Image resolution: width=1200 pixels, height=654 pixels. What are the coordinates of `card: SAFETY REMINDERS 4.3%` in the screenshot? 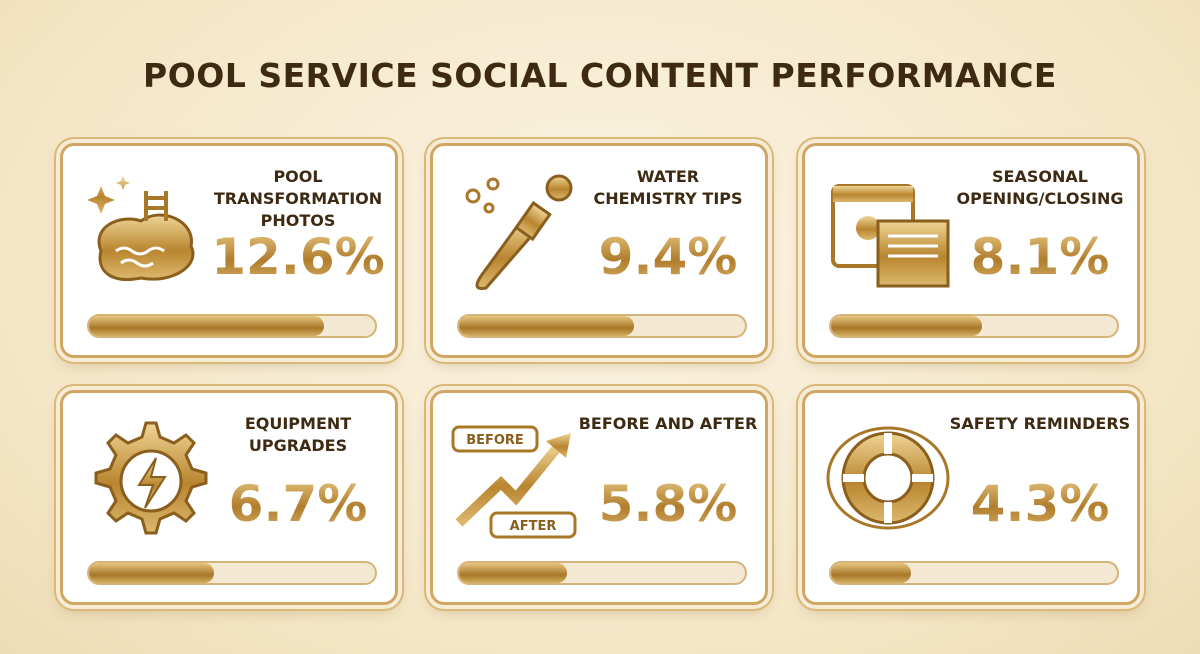 It's located at (971, 497).